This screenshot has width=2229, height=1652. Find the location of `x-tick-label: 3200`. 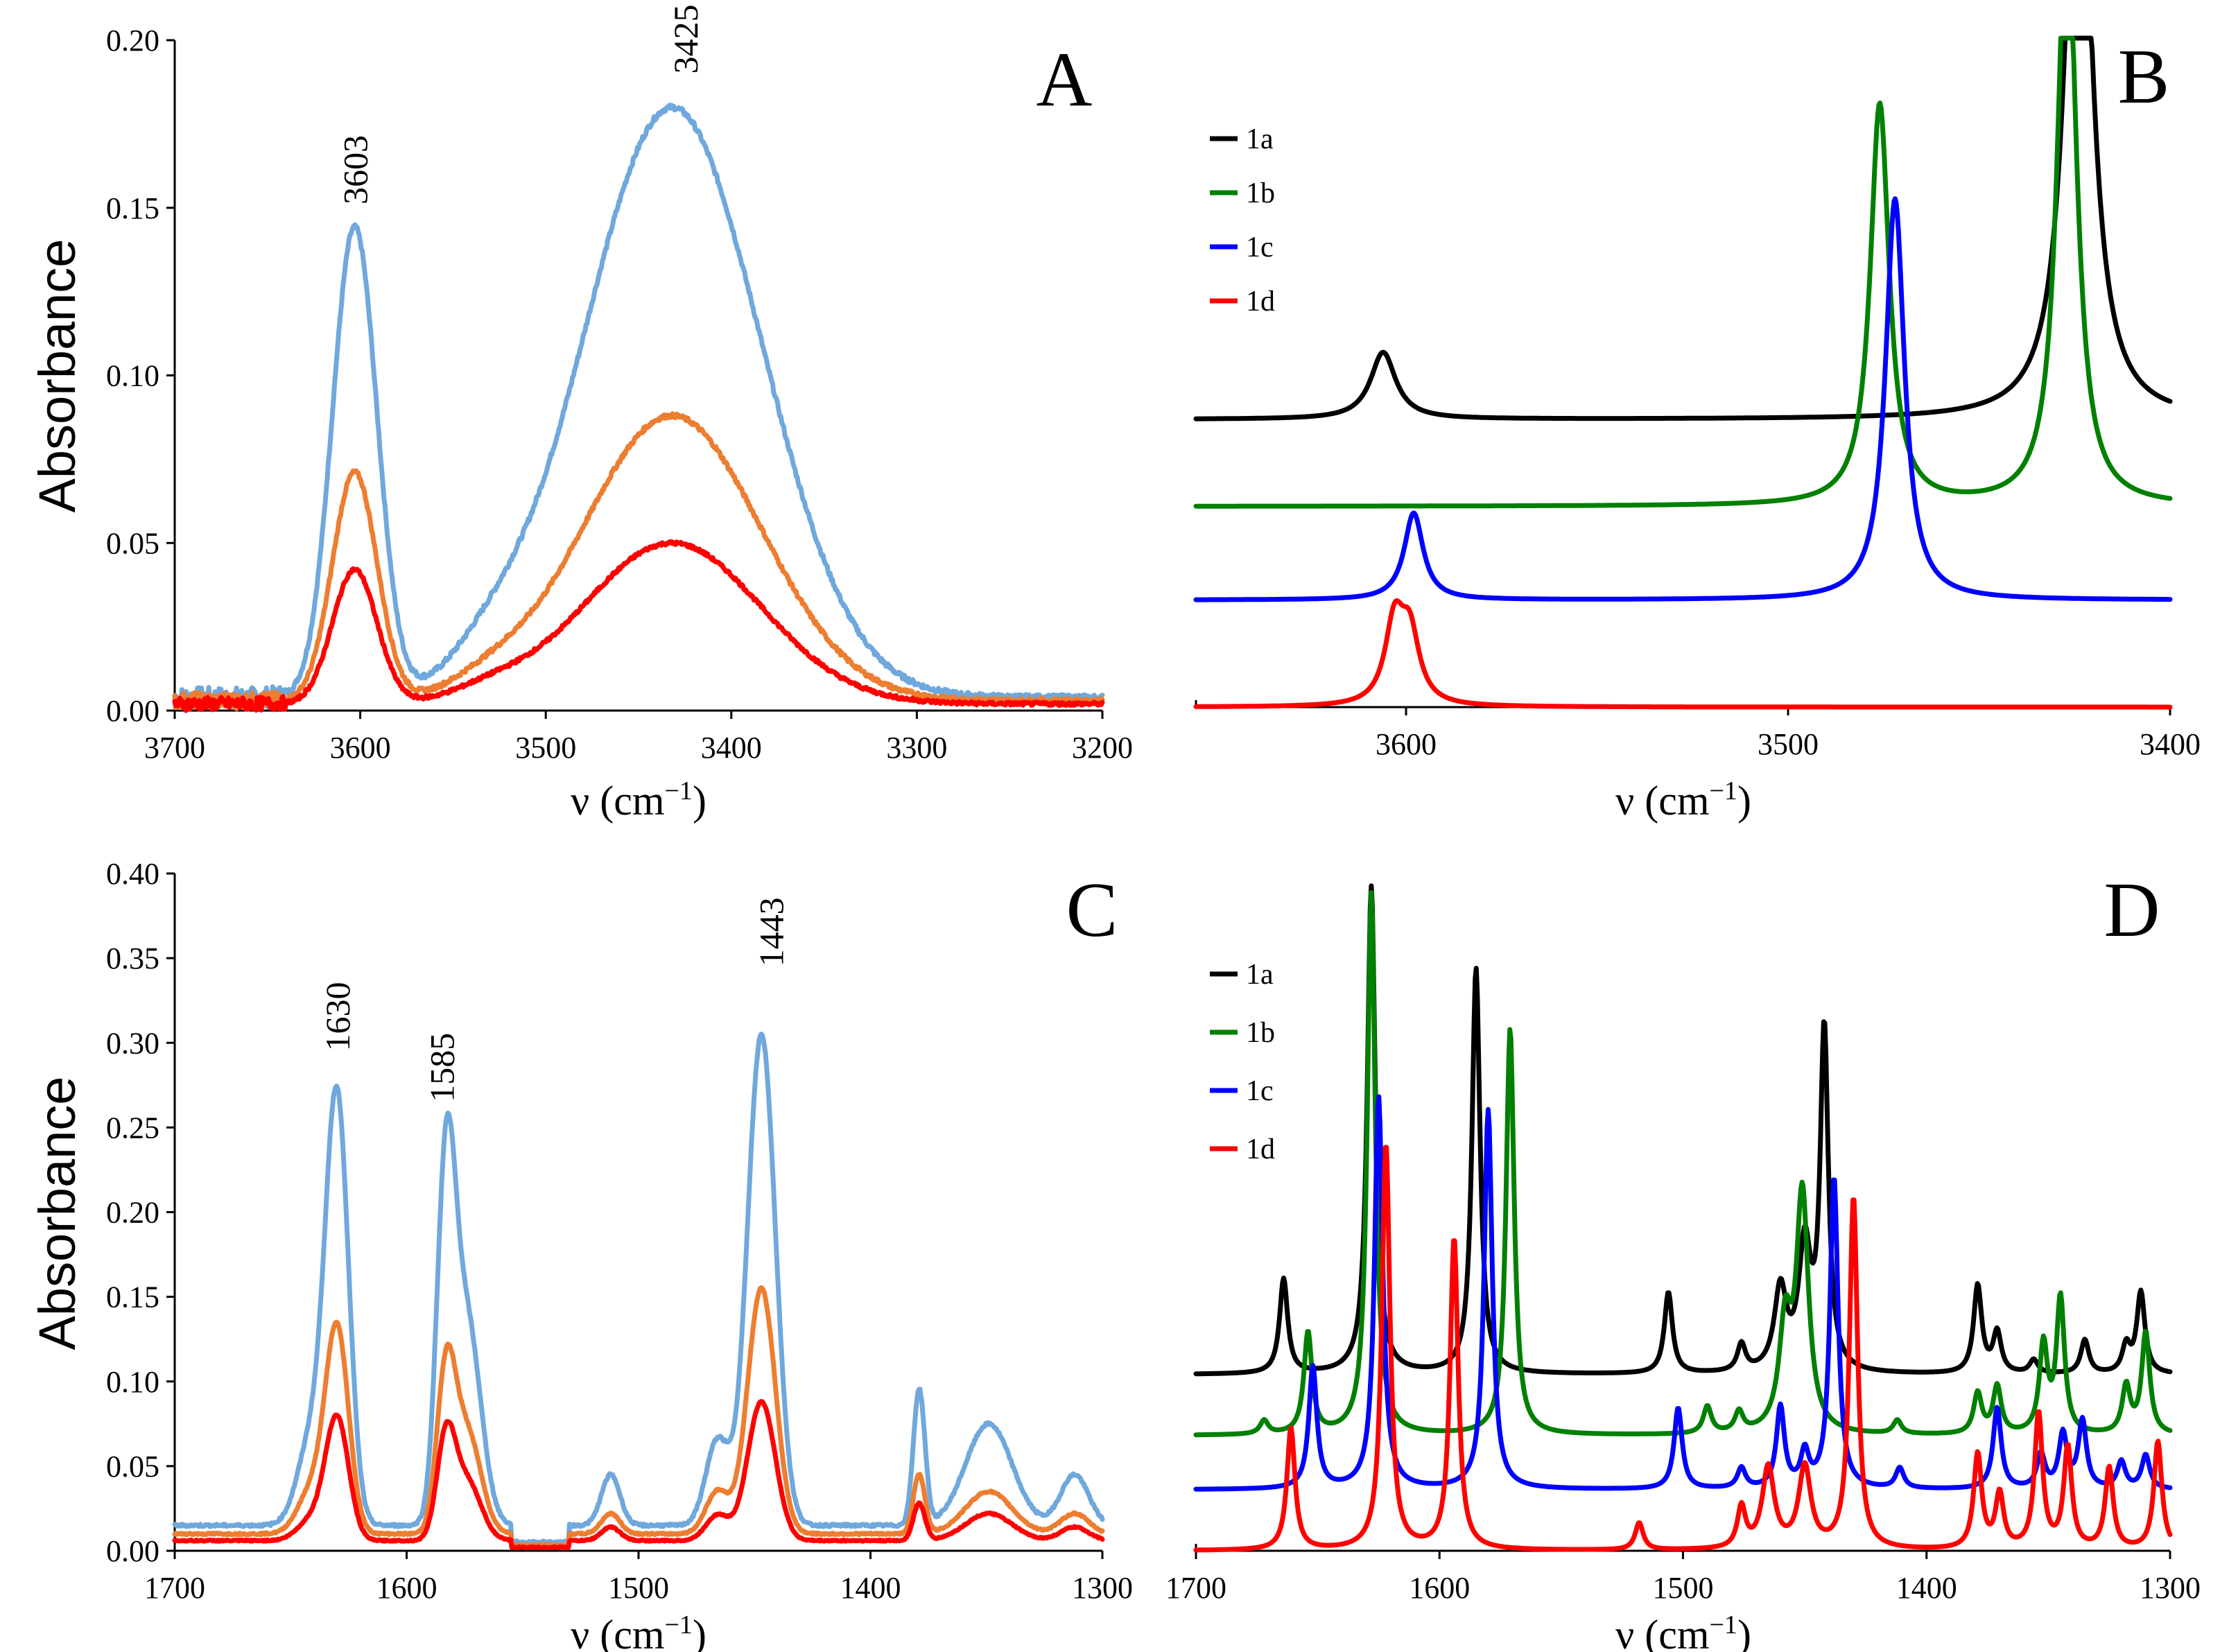

x-tick-label: 3200 is located at coordinates (1102, 748).